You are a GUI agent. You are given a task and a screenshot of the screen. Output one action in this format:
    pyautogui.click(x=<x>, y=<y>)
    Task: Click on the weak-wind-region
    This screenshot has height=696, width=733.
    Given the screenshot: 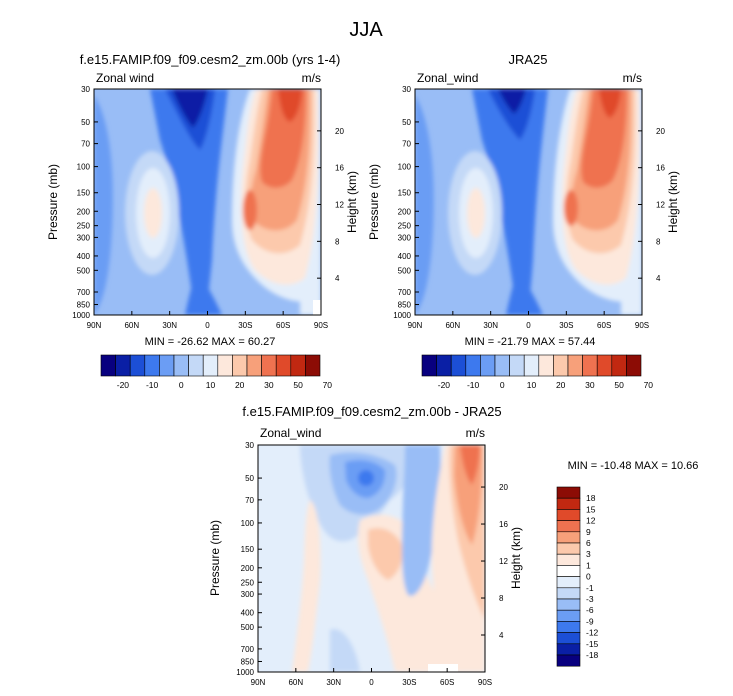 What is the action you would take?
    pyautogui.click(x=424, y=205)
    